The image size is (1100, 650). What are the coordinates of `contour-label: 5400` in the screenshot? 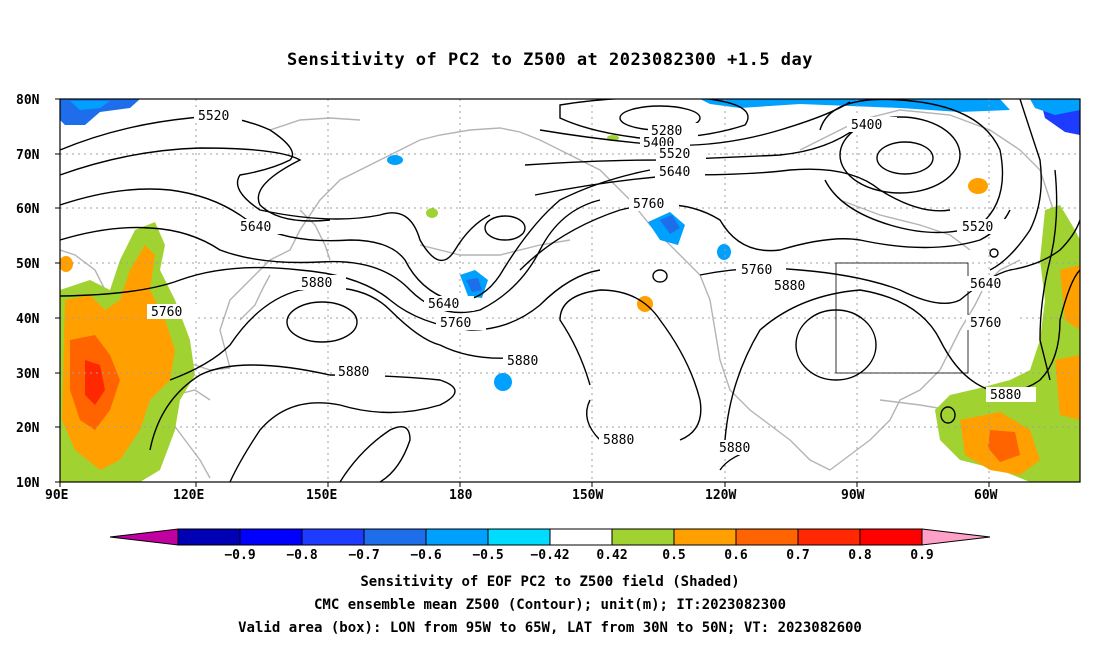 It's located at (872, 125).